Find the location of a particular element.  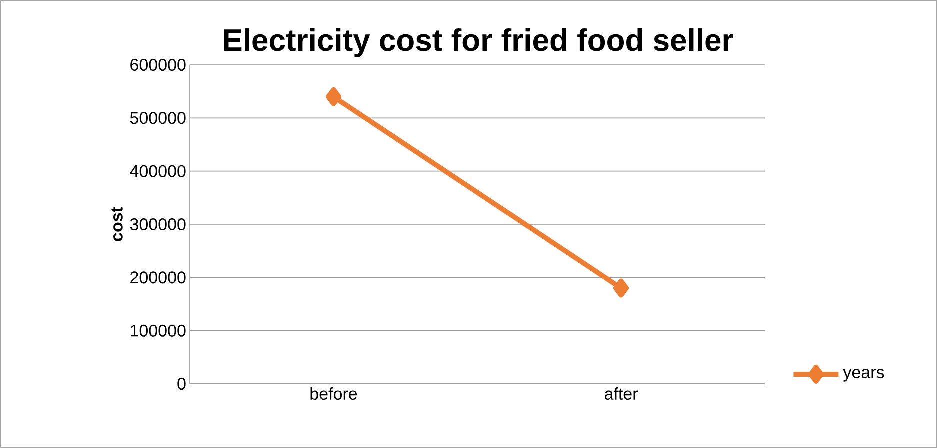

y-tick-label: 400000 is located at coordinates (158, 171).